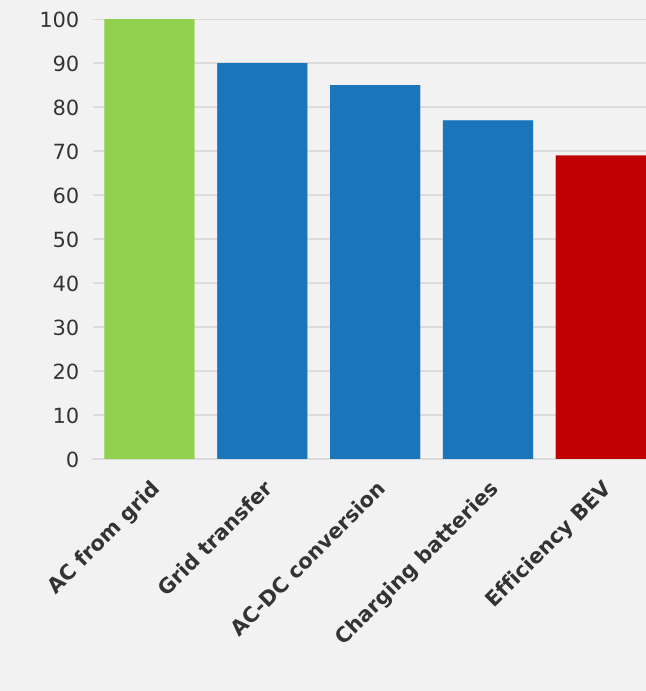  Describe the element at coordinates (66, 327) in the screenshot. I see `y-tick-label: 30` at that location.